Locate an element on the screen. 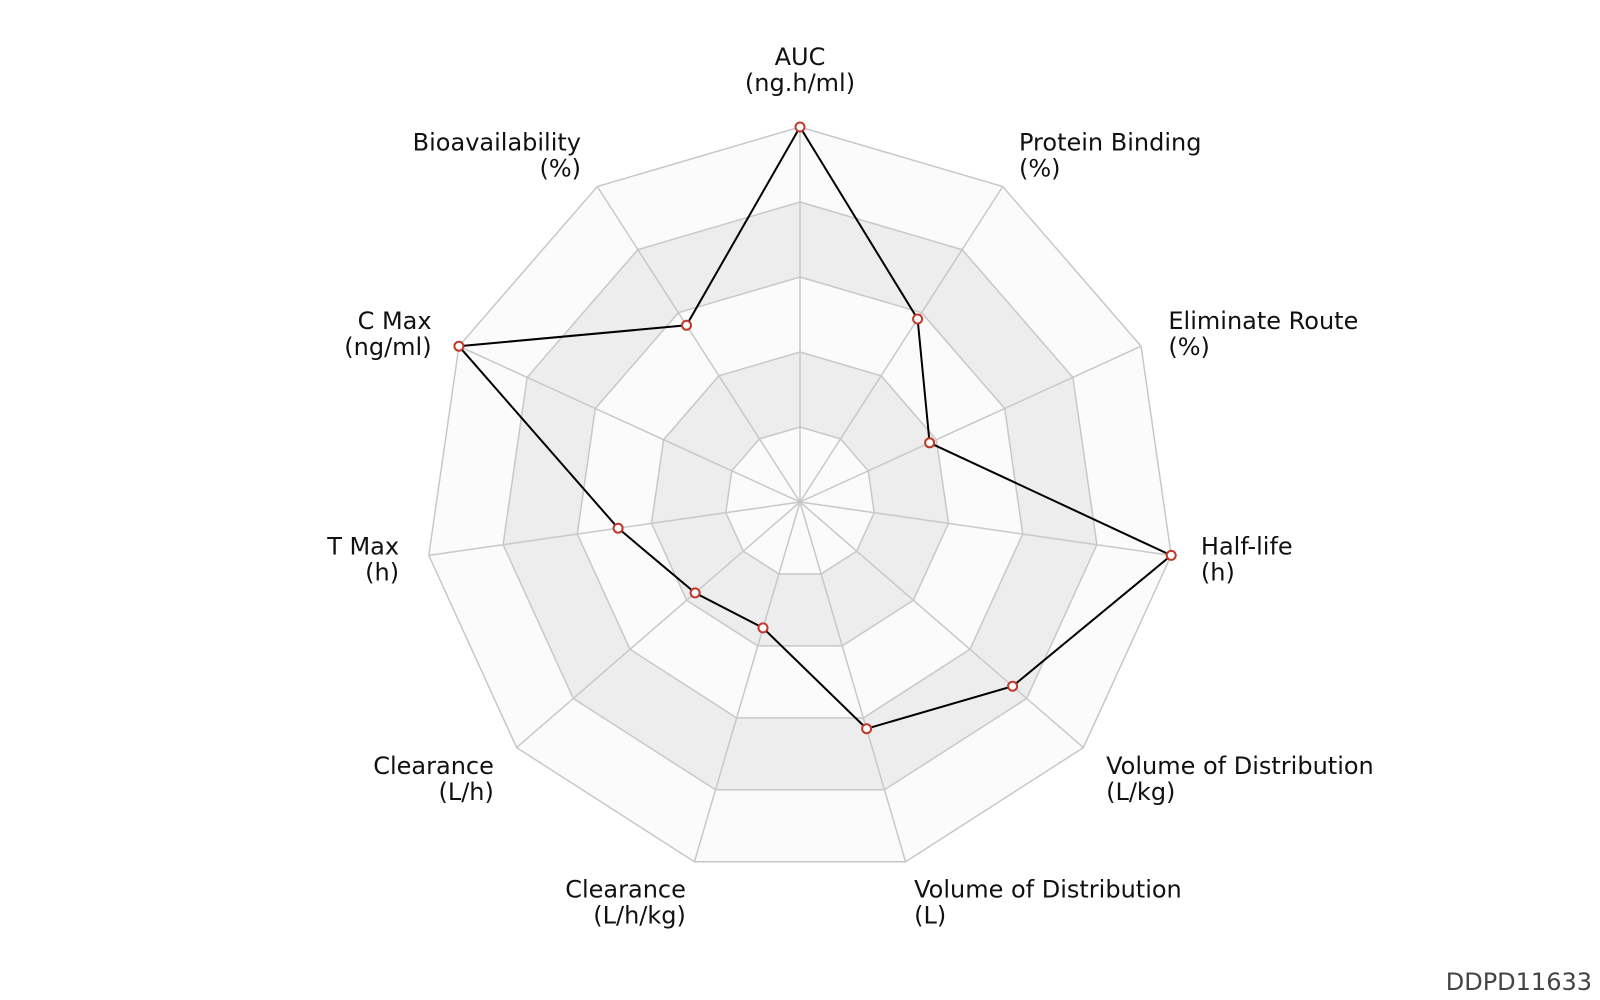 This screenshot has width=1600, height=1000. axis-label-unit: (L/kg) is located at coordinates (1140, 792).